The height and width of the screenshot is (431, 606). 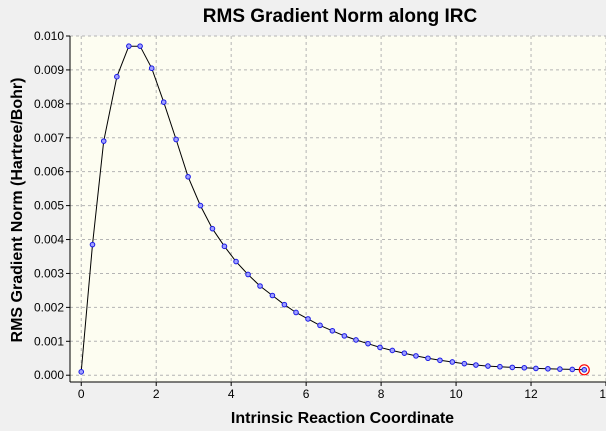 I want to click on highlight-ring, so click(x=584, y=370).